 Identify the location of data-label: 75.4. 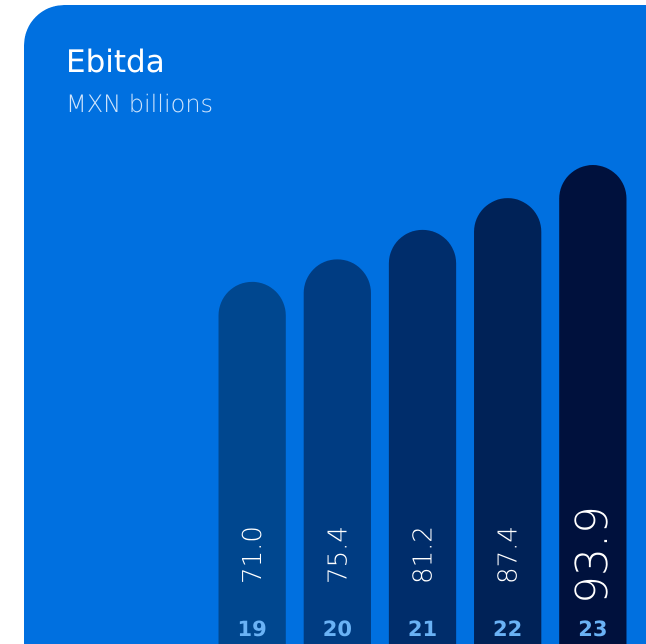
(338, 555).